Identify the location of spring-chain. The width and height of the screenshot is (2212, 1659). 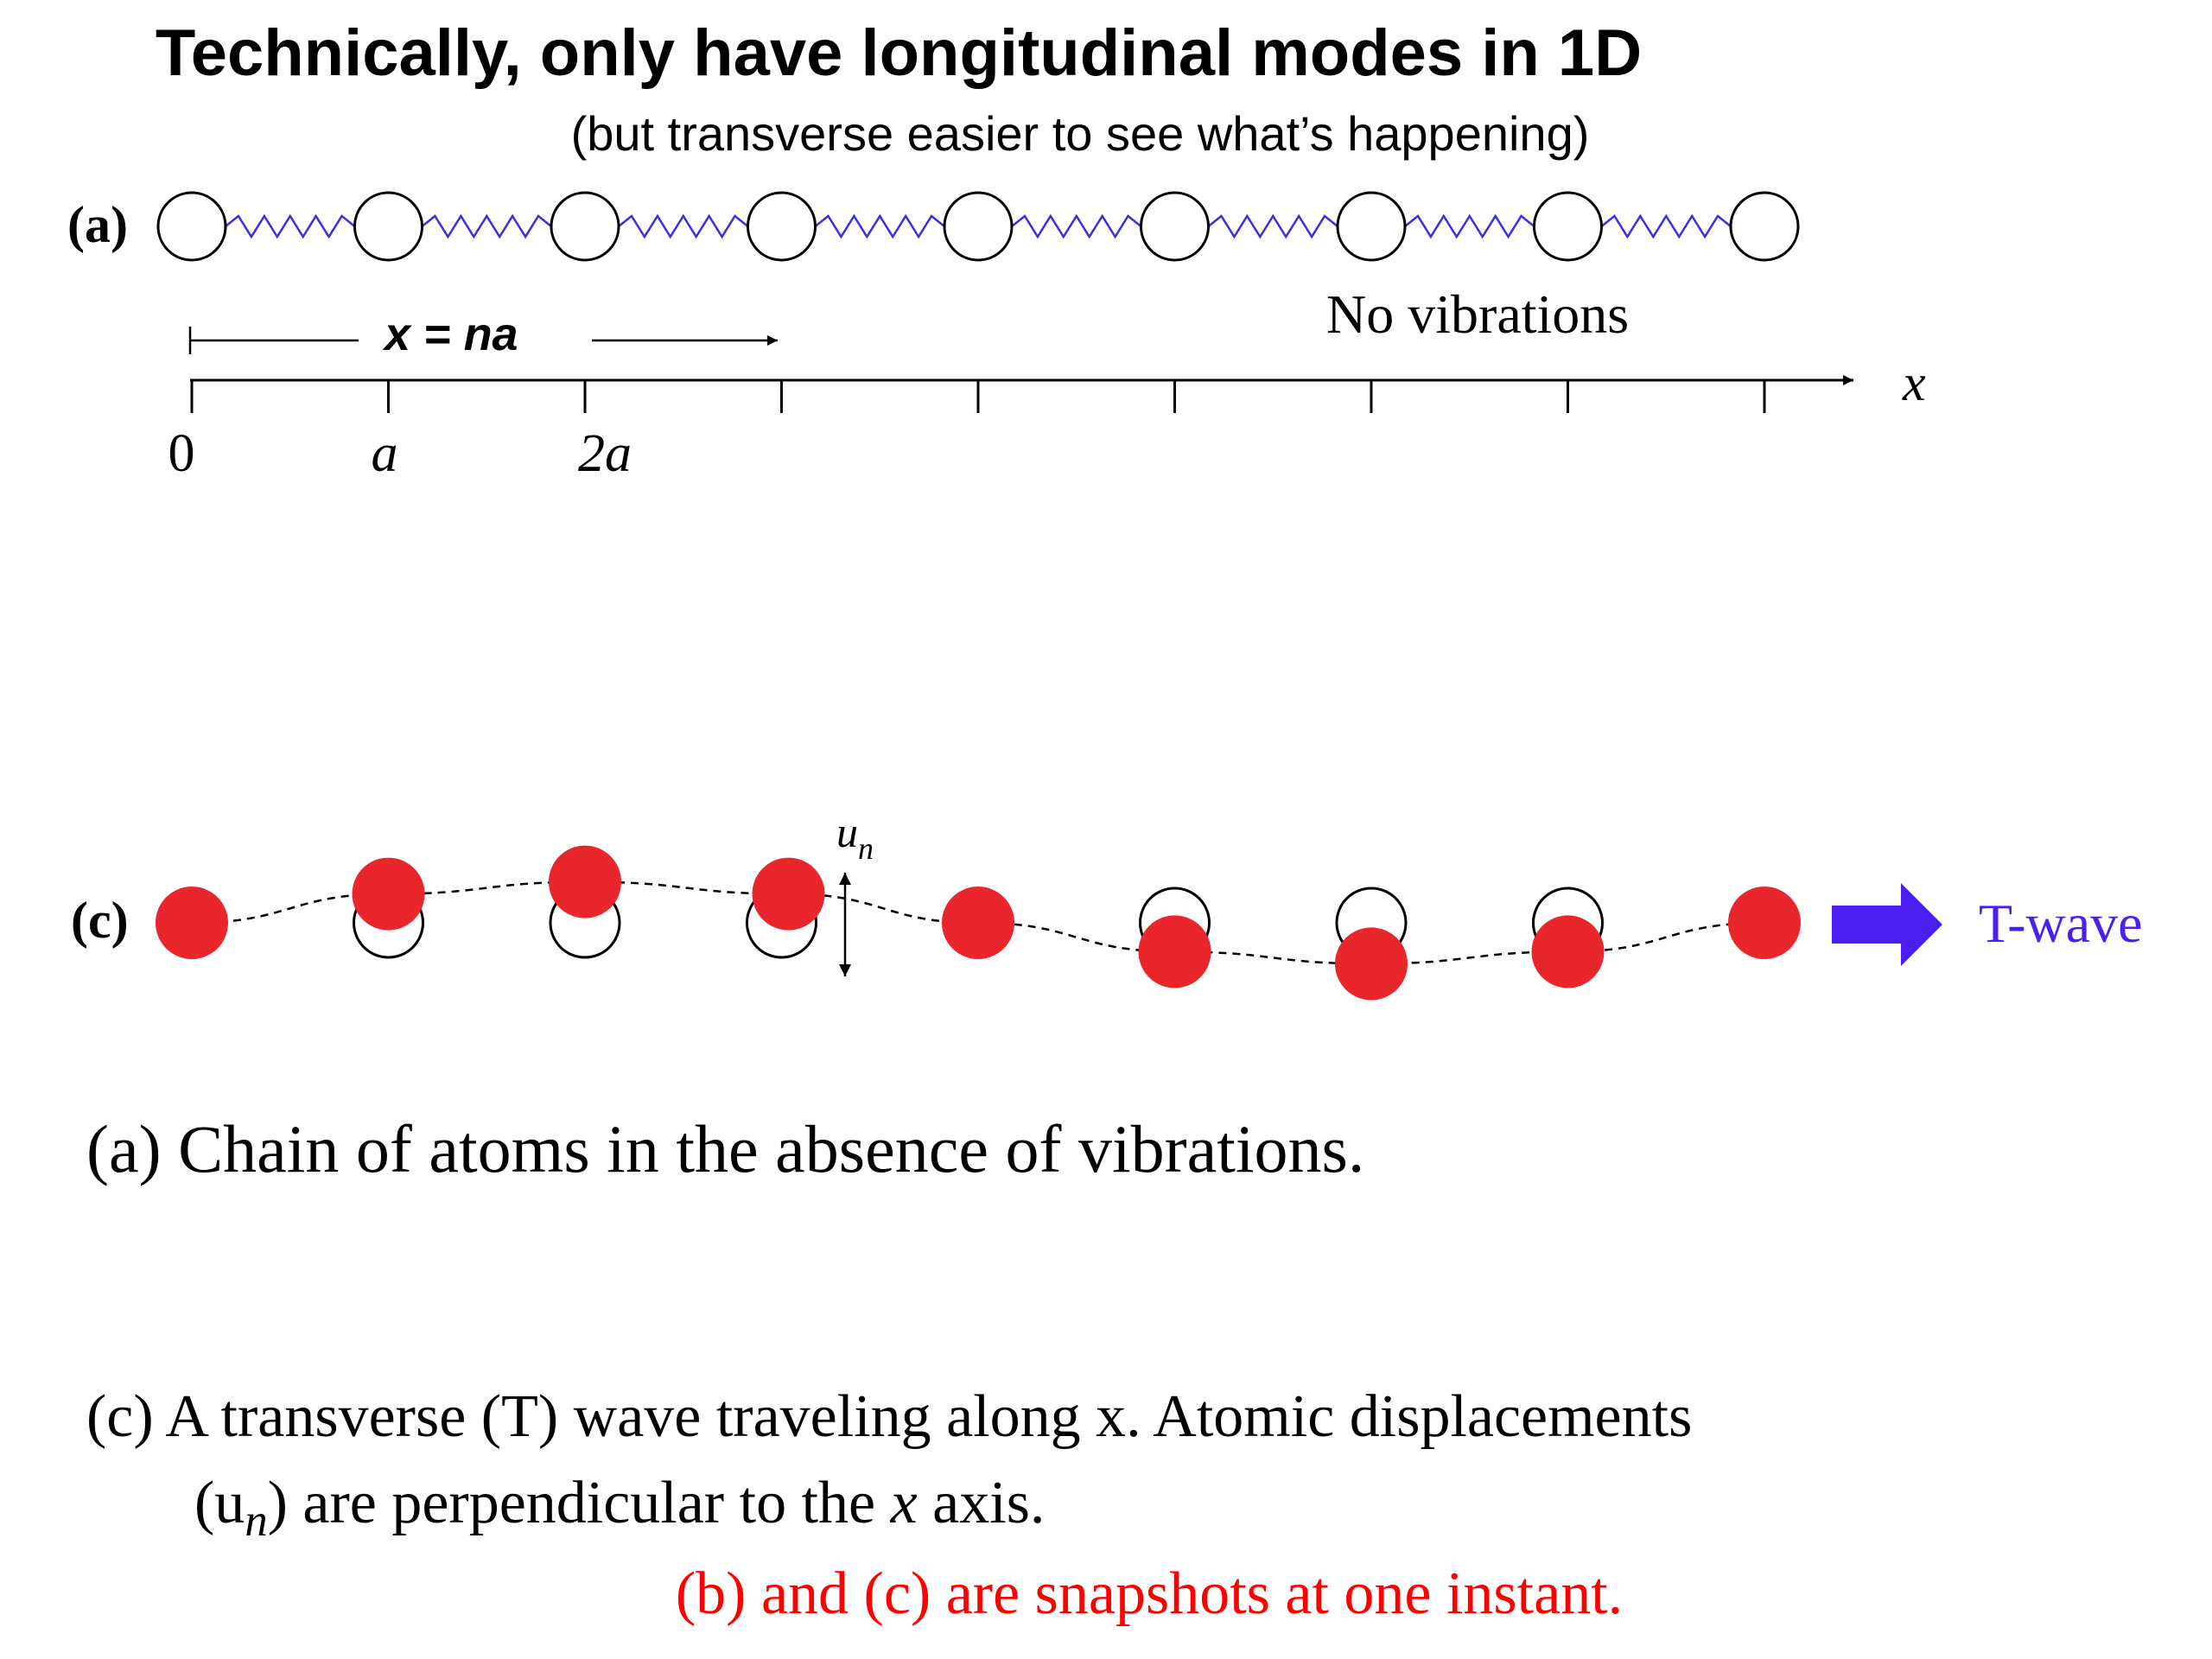
(978, 226).